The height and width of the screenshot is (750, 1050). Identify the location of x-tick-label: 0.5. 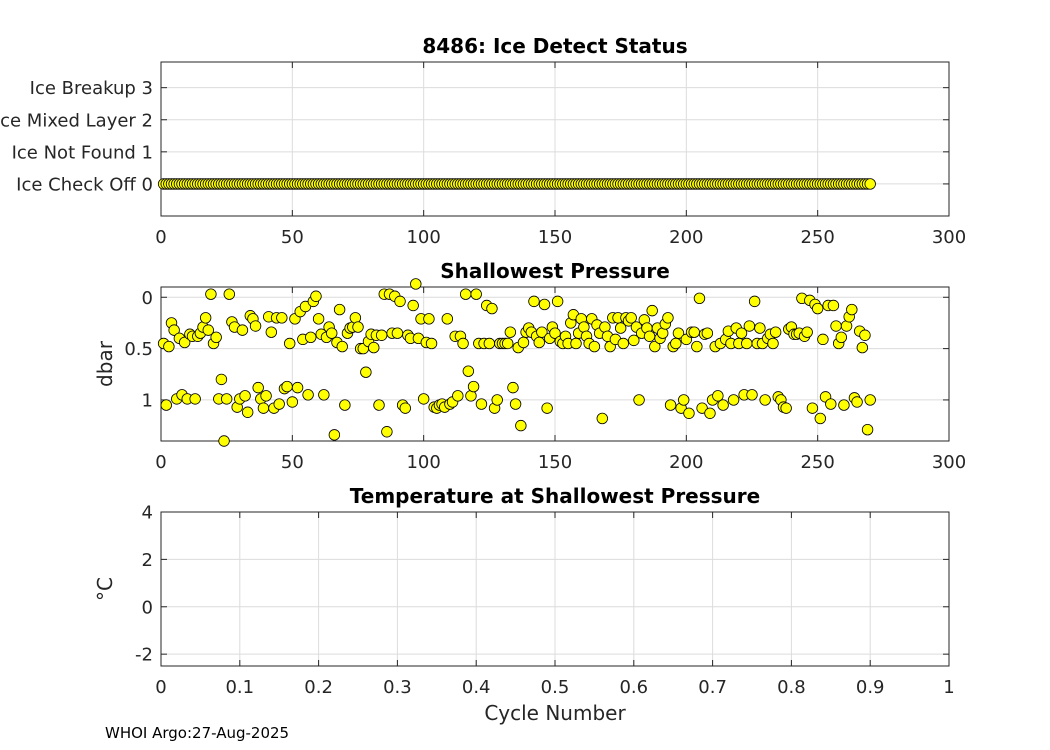
(555, 687).